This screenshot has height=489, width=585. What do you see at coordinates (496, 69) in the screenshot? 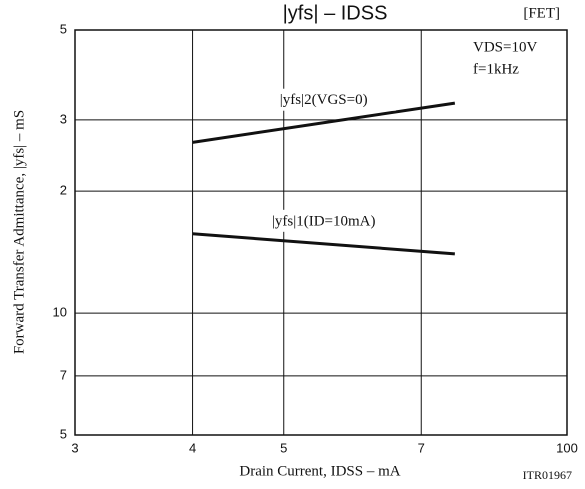
I see `annotation: f=1kHz` at bounding box center [496, 69].